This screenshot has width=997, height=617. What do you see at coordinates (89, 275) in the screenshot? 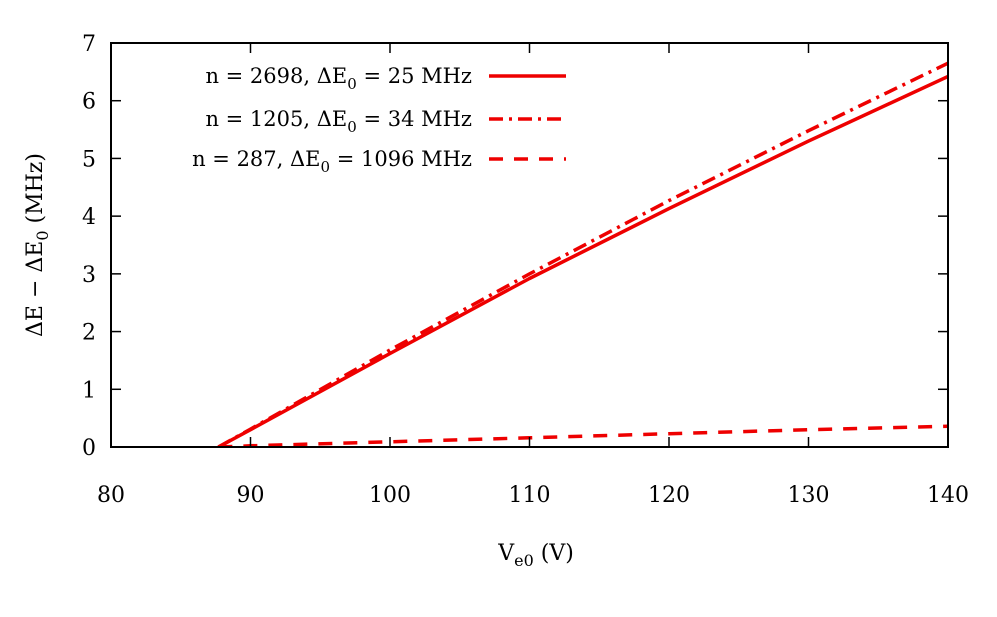
I see `y-tick-label-3: 3` at bounding box center [89, 275].